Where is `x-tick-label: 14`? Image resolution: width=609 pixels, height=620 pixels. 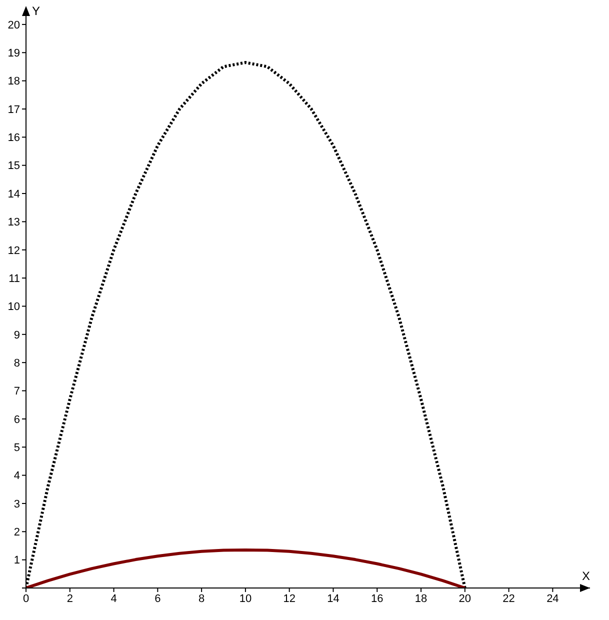
x-tick-label: 14 is located at coordinates (333, 598).